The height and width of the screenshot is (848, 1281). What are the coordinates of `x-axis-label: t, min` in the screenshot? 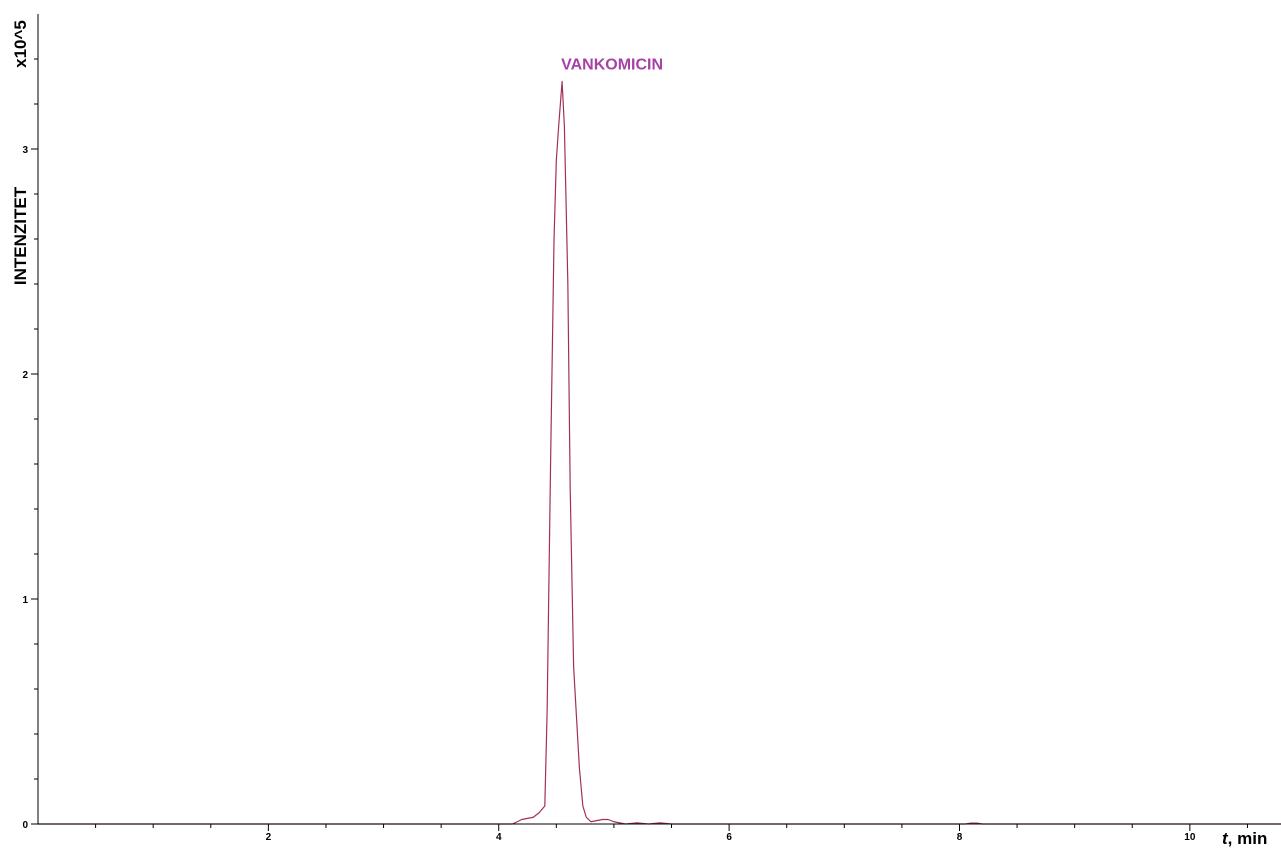 It's located at (1244, 838).